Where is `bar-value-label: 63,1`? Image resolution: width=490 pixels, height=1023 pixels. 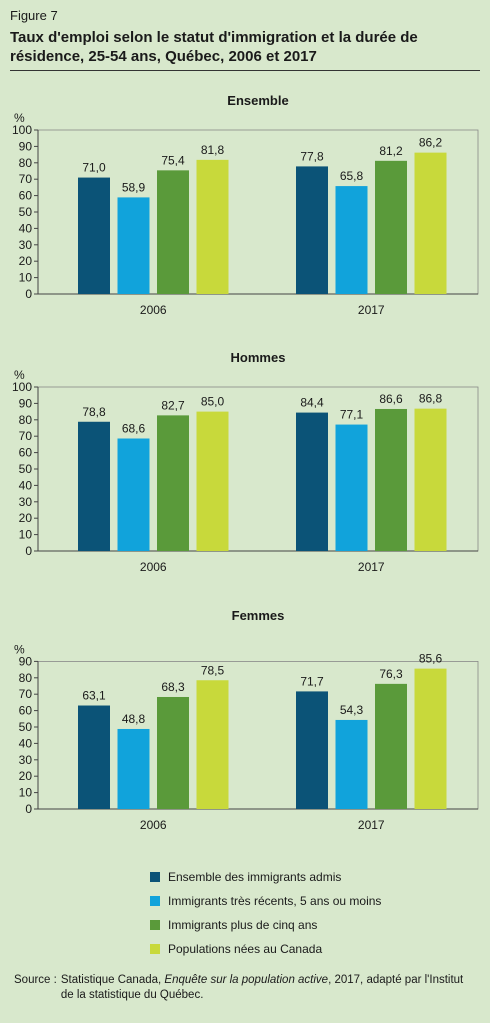
bar-value-label: 63,1 is located at coordinates (94, 696).